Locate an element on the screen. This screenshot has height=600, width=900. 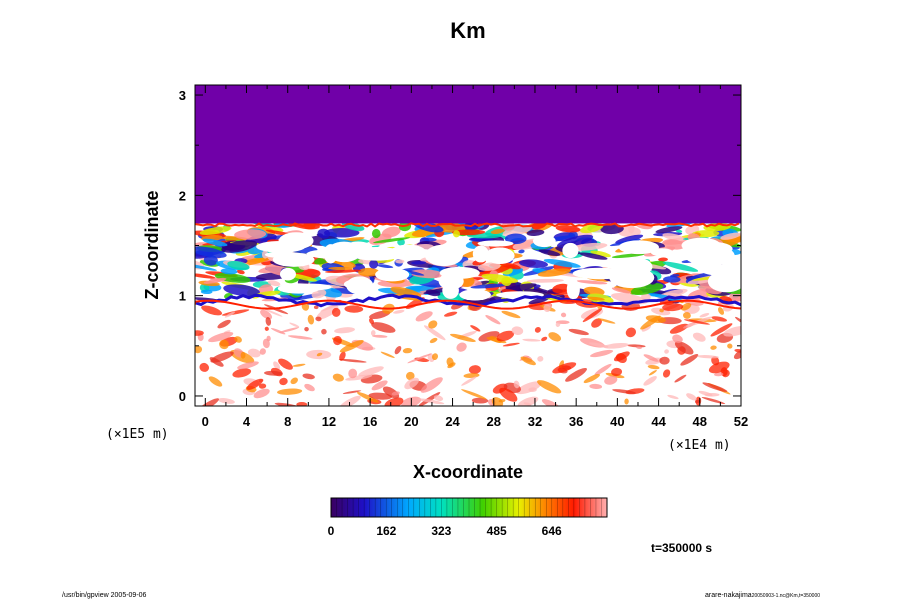
colorbar-tick-label: 485 is located at coordinates (497, 531).